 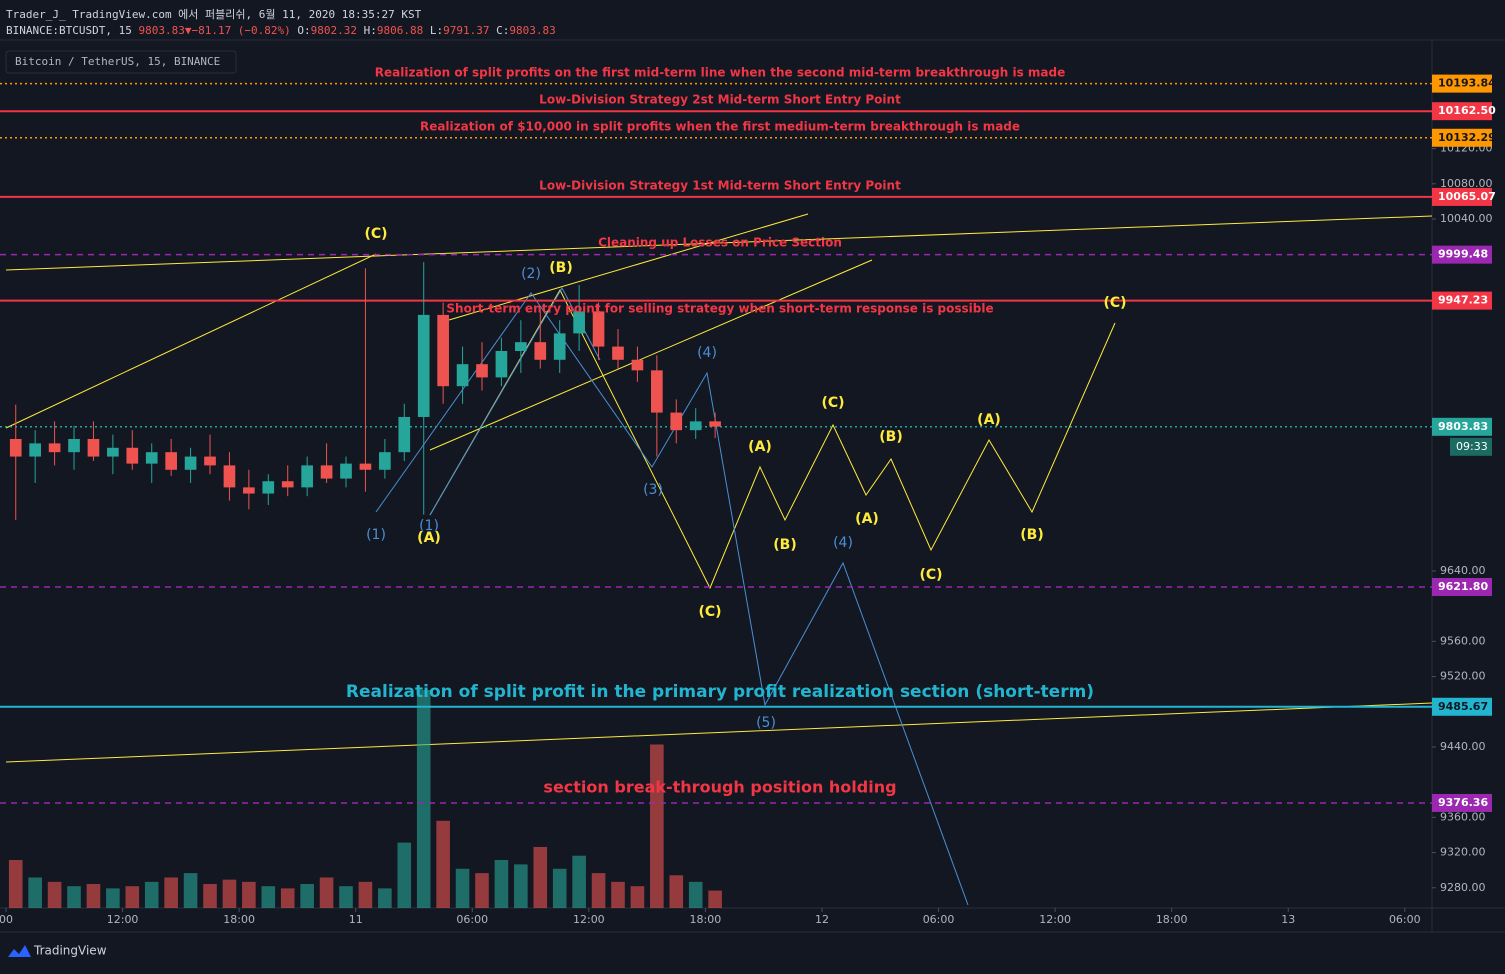 I want to click on y-tick-label: 9520.00, so click(x=1463, y=676).